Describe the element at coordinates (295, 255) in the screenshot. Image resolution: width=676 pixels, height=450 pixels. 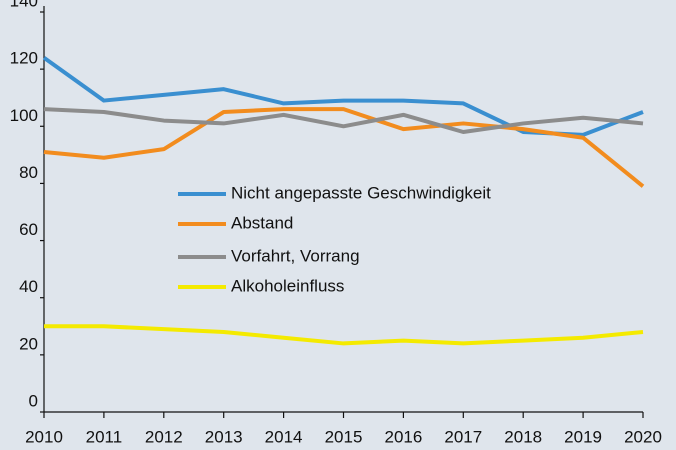
I see `legend-label: Vorfahrt, Vorrang` at that location.